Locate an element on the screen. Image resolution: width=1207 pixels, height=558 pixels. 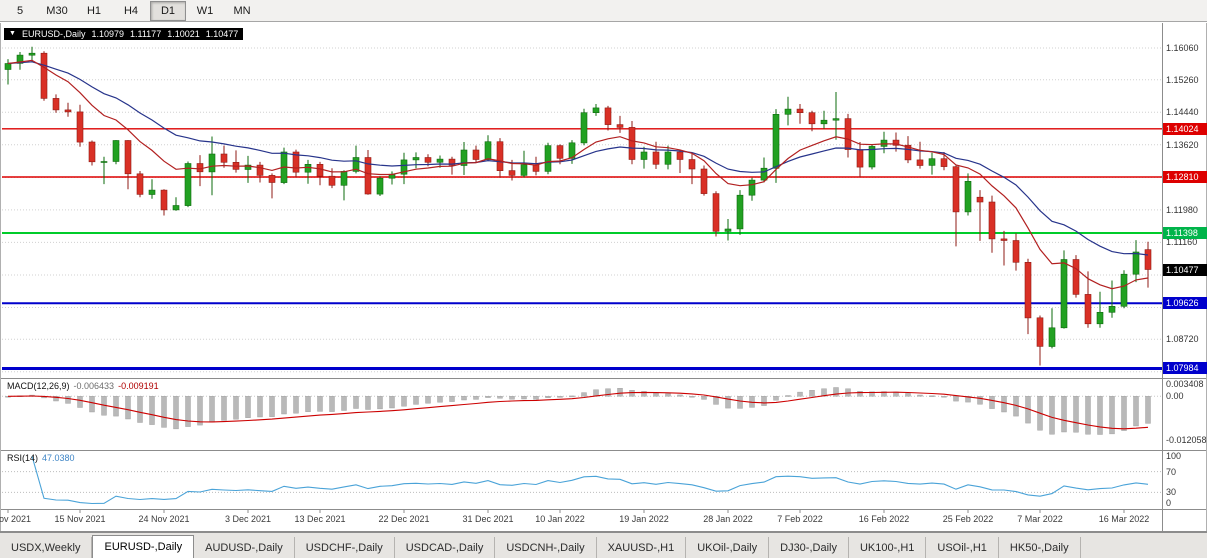
date-axis-label: 10 Jan 2022 is located at coordinates (560, 519).